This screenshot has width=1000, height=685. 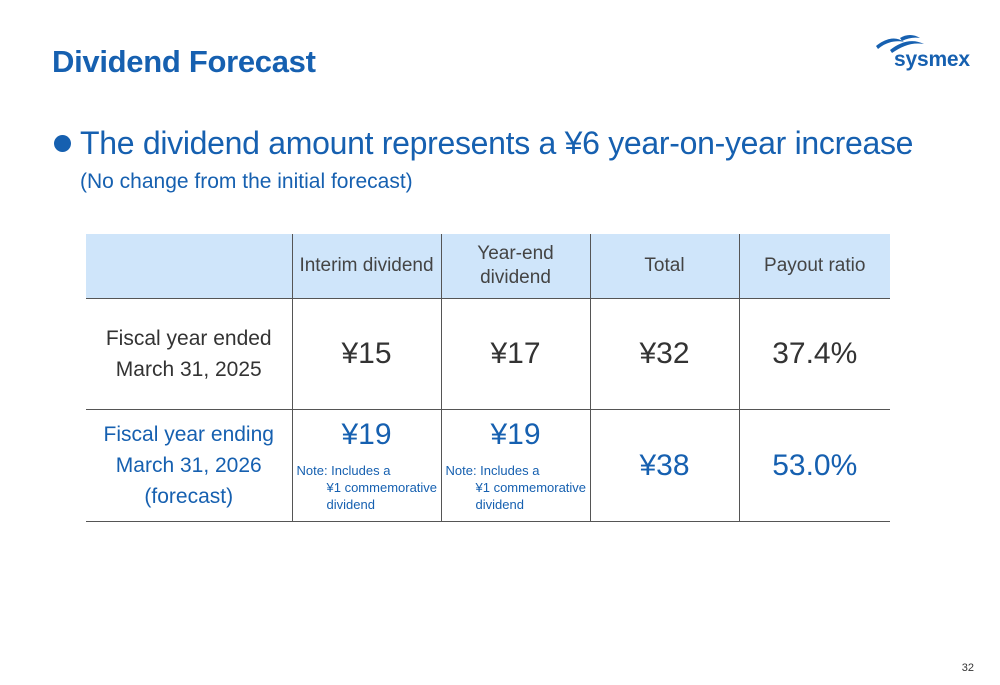 What do you see at coordinates (515, 253) in the screenshot?
I see `text-line: Year-end` at bounding box center [515, 253].